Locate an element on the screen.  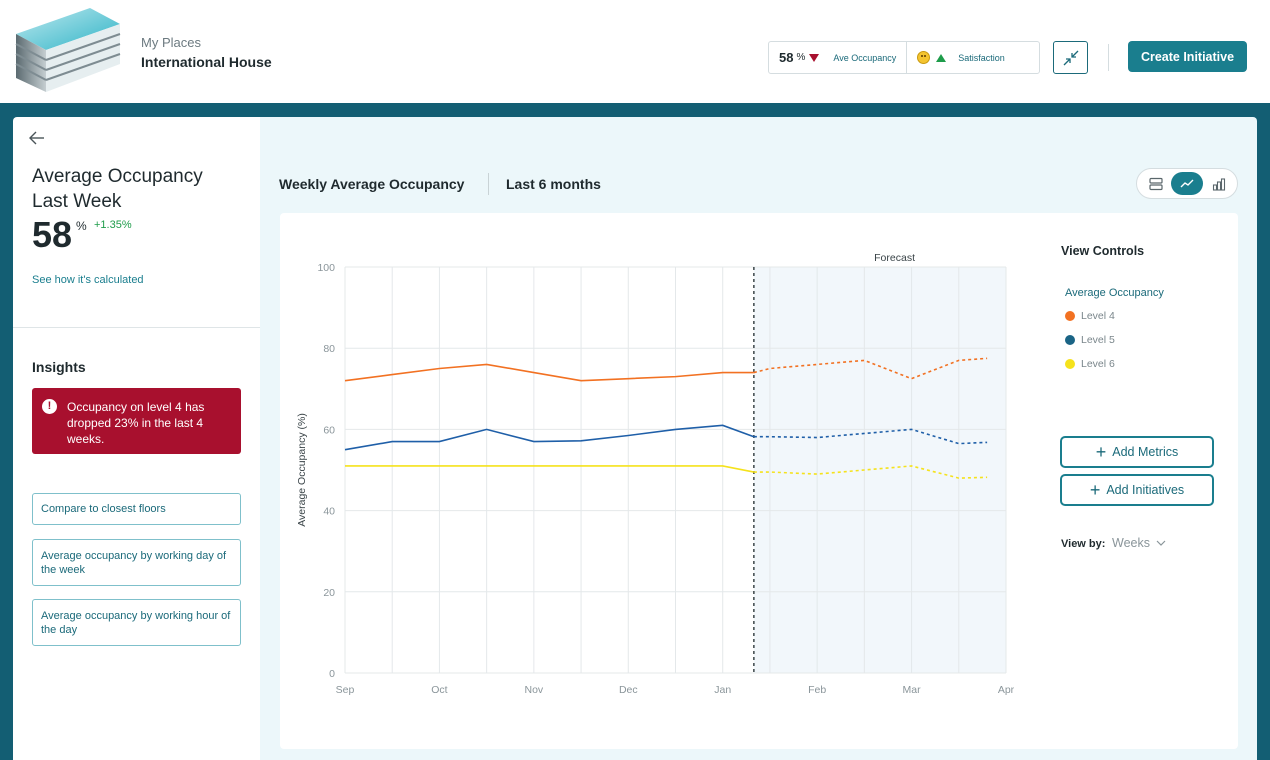
heading-separator is located at coordinates (488, 184).